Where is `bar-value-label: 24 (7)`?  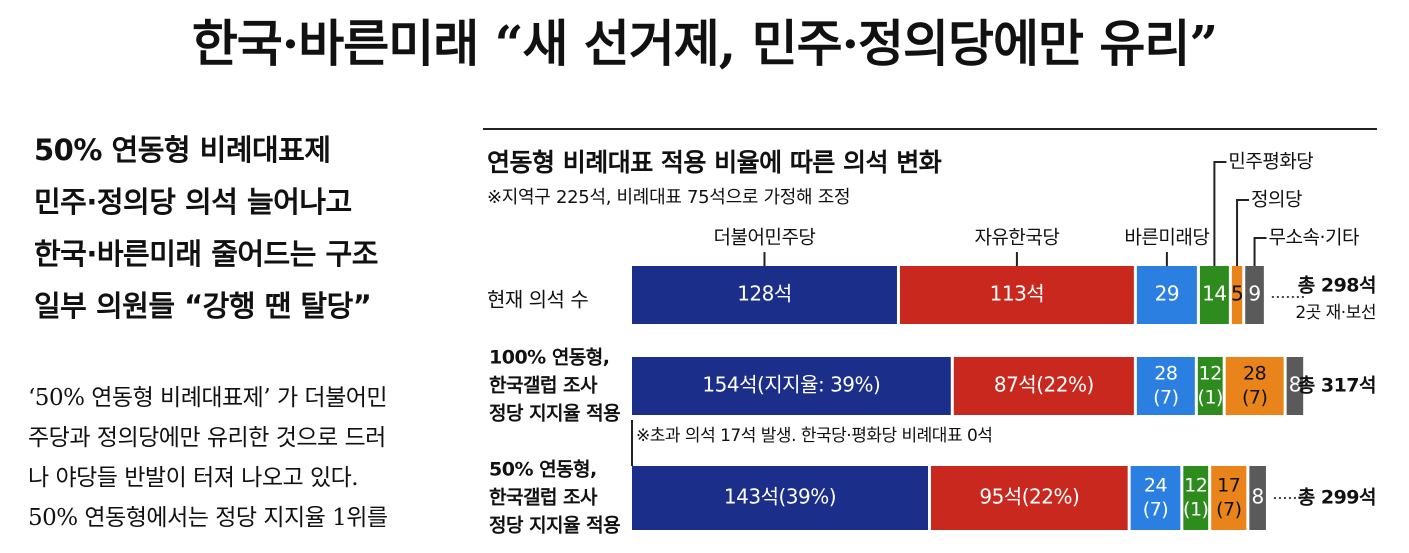
bar-value-label: 24 (7) is located at coordinates (1155, 498).